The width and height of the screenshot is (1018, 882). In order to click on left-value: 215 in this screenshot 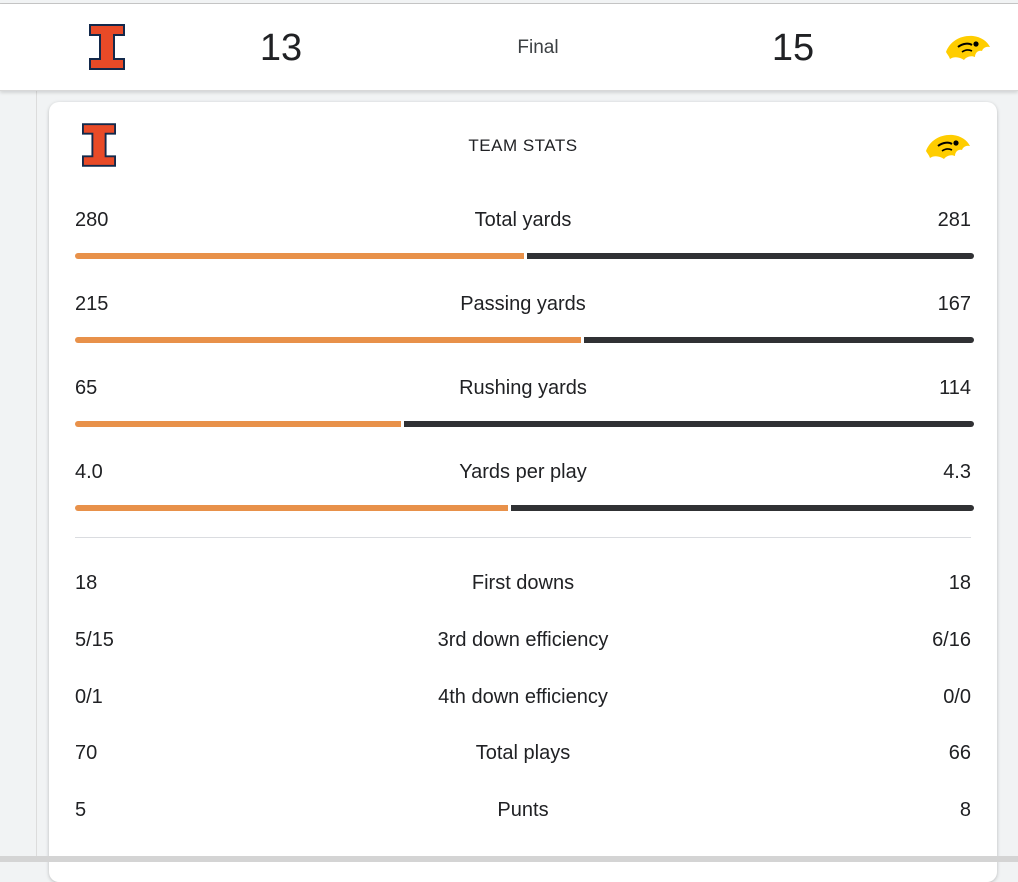, I will do `click(92, 304)`.